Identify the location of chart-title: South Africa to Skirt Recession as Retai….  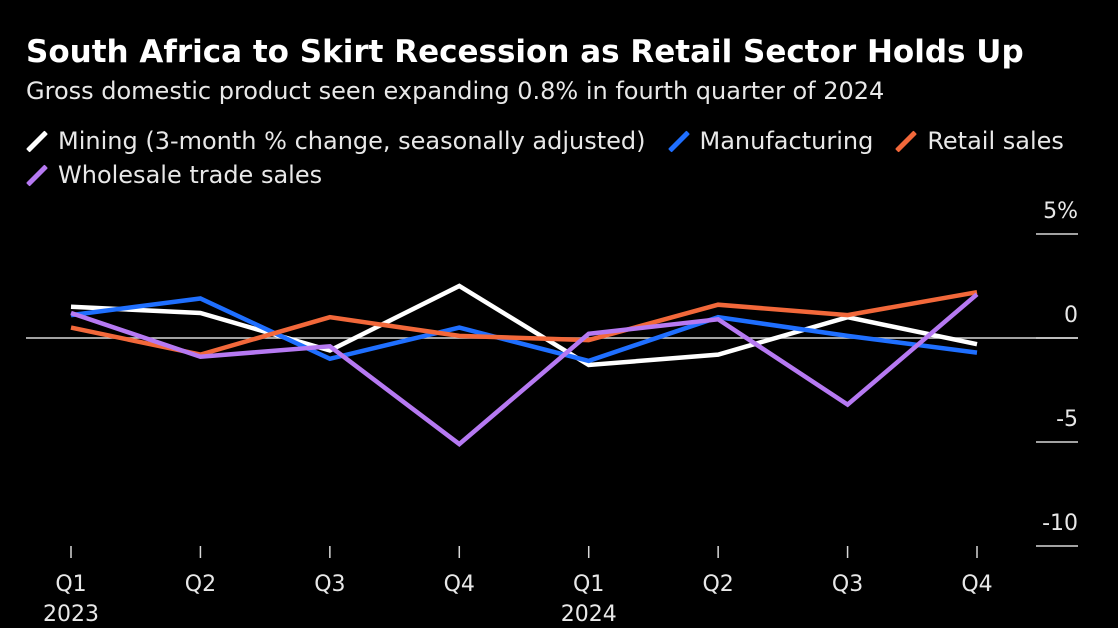
(525, 52).